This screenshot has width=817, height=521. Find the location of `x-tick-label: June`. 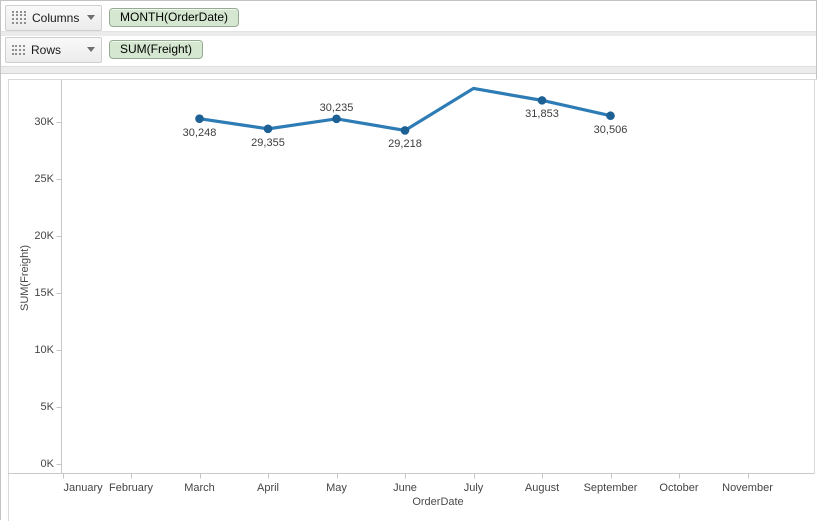

x-tick-label: June is located at coordinates (405, 488).